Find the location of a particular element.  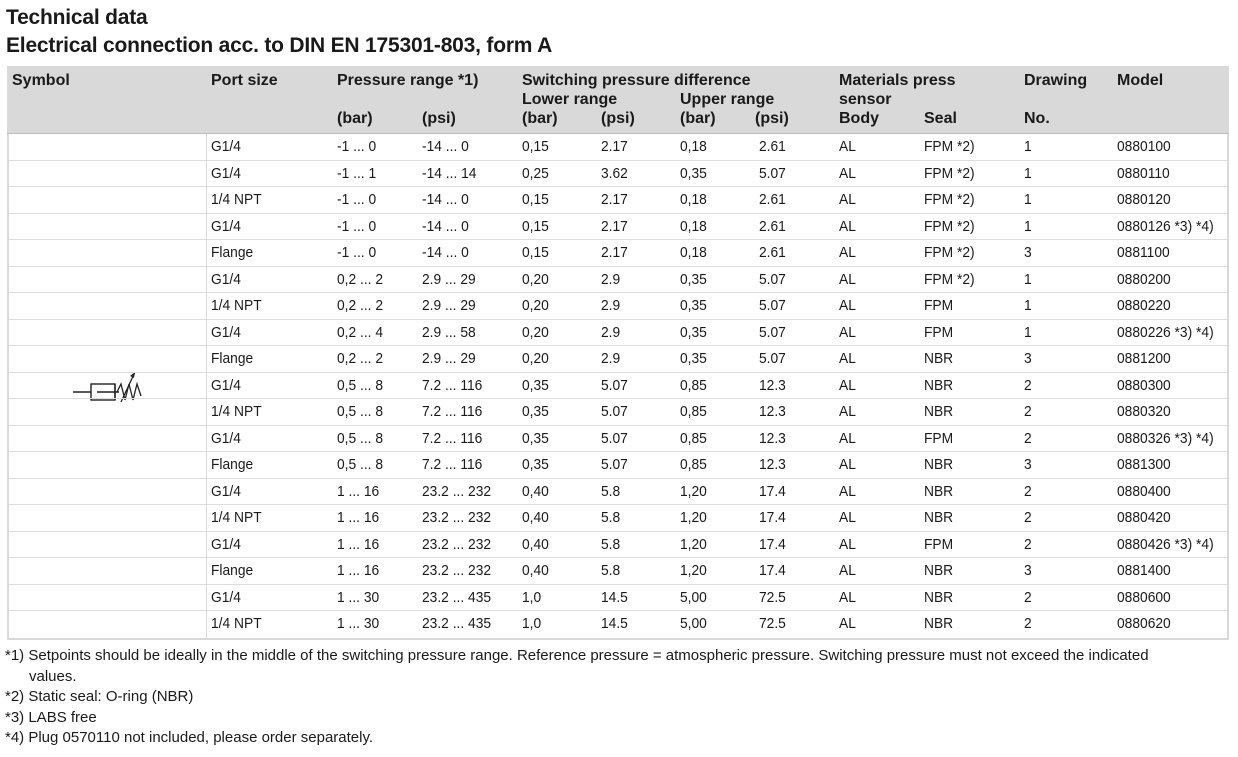

header-pressure-bar: (bar) is located at coordinates (355, 118).